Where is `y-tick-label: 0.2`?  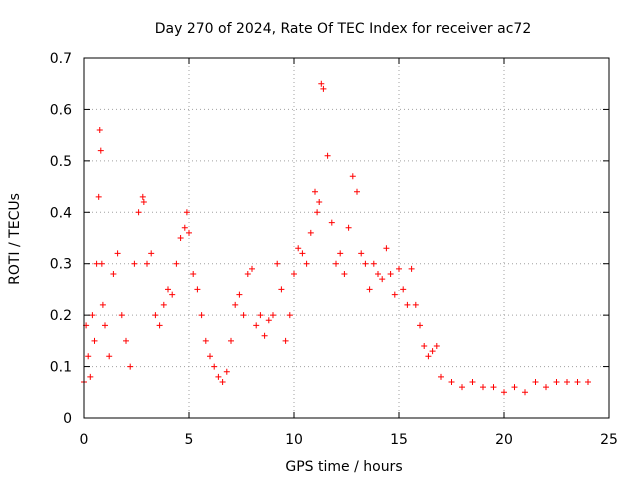
y-tick-label: 0.2 is located at coordinates (61, 316).